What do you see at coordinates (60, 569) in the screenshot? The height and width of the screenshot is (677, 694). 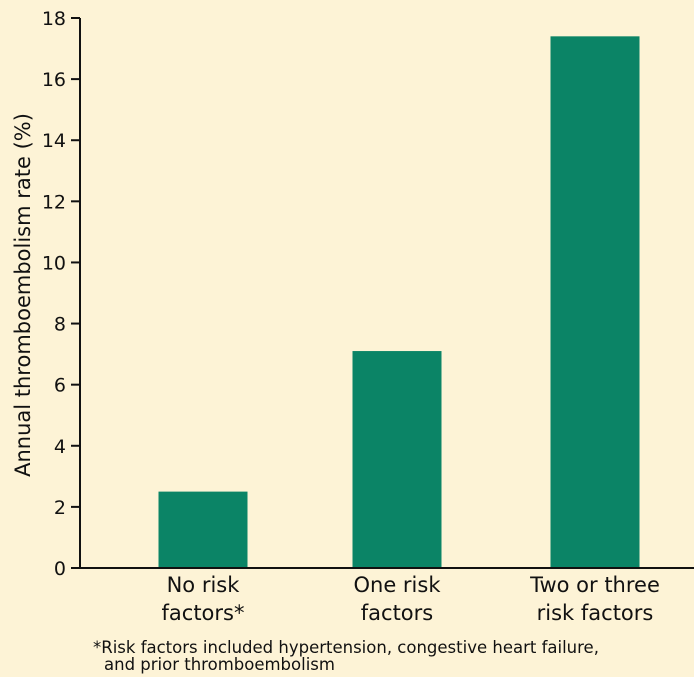 I see `y-tick-label: 0` at bounding box center [60, 569].